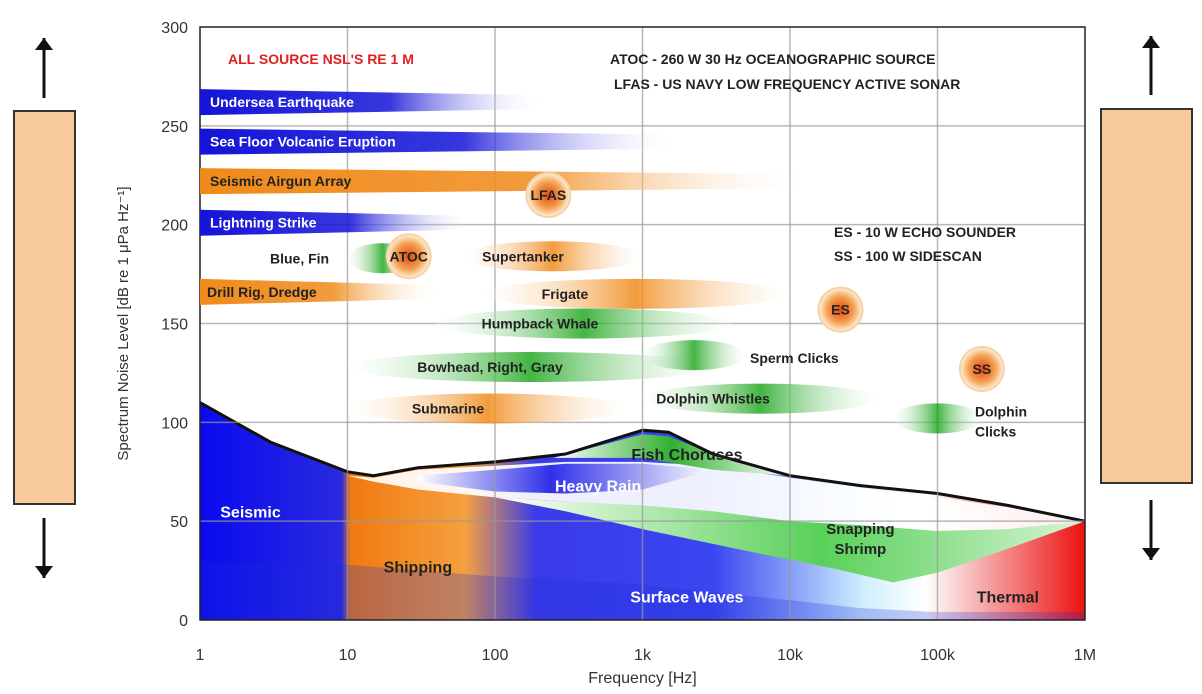 This screenshot has width=1202, height=694. Describe the element at coordinates (418, 568) in the screenshot. I see `noise-region-label: Shipping` at that location.